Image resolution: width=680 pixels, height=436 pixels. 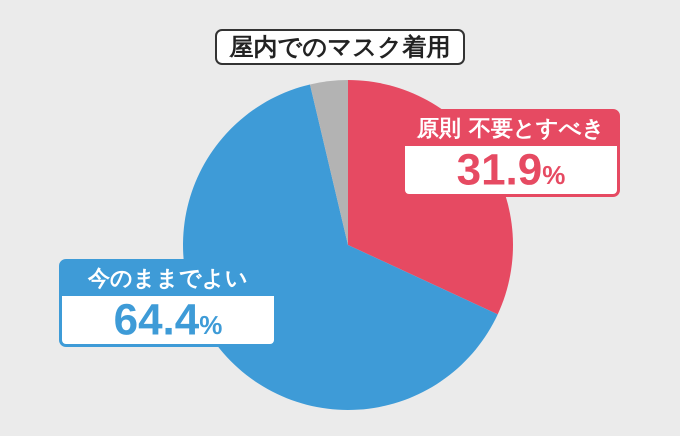 What do you see at coordinates (167, 279) in the screenshot?
I see `slice-label: 今のままでよい` at bounding box center [167, 279].